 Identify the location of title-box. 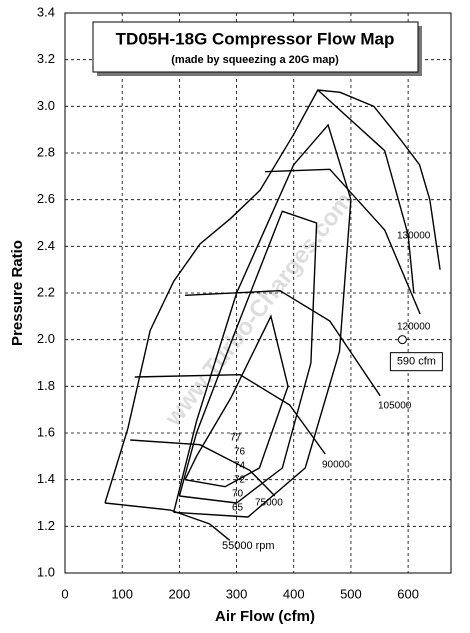
(255, 47).